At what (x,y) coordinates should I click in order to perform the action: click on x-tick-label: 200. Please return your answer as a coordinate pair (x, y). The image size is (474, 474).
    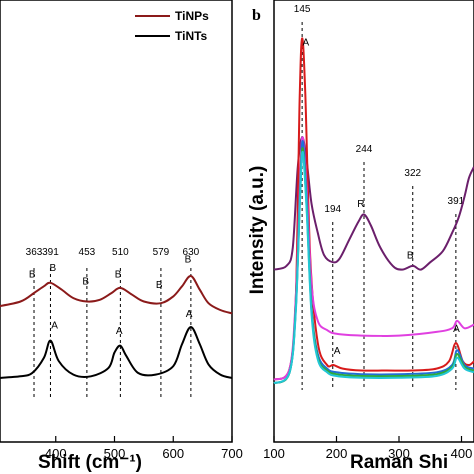
    Looking at the image, I should click on (337, 453).